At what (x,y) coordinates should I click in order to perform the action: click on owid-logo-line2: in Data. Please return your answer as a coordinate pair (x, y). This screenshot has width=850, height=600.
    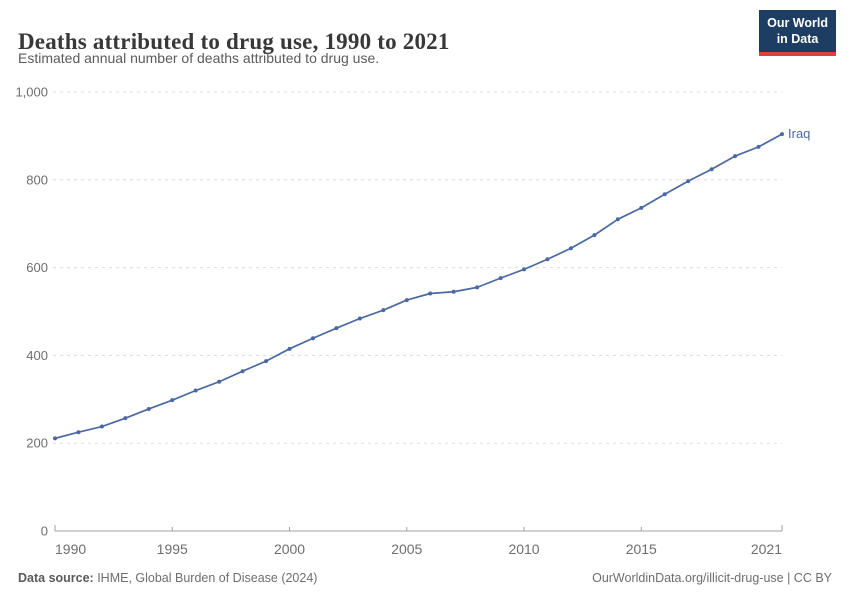
    Looking at the image, I should click on (797, 39).